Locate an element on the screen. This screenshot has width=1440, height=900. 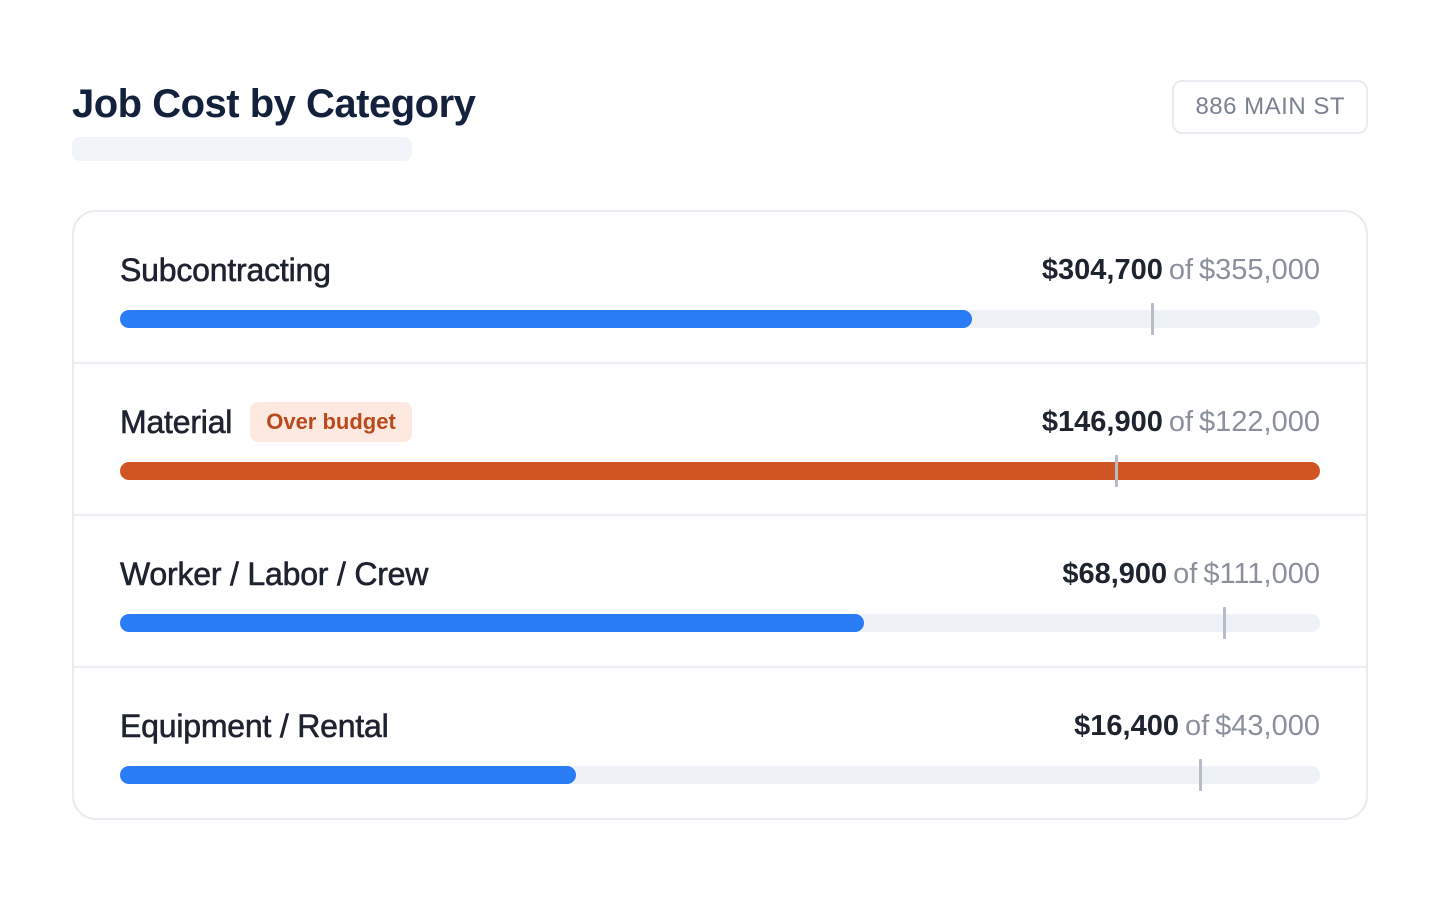
row-label-group: Subcontracting is located at coordinates (225, 270).